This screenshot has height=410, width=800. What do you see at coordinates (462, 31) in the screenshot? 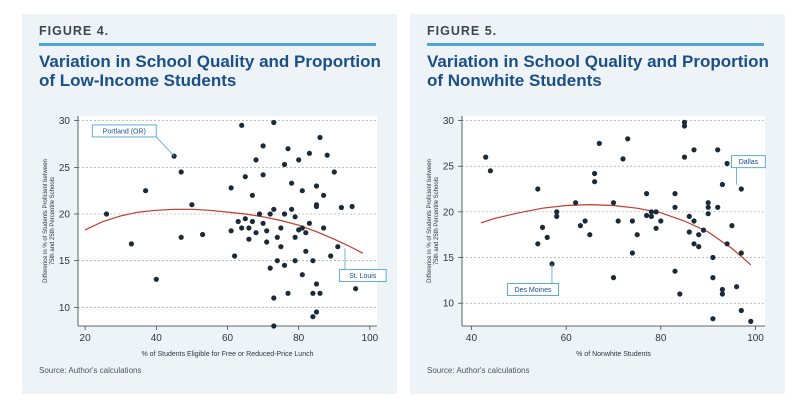
I see `figure-label: FIGURE 5.` at bounding box center [462, 31].